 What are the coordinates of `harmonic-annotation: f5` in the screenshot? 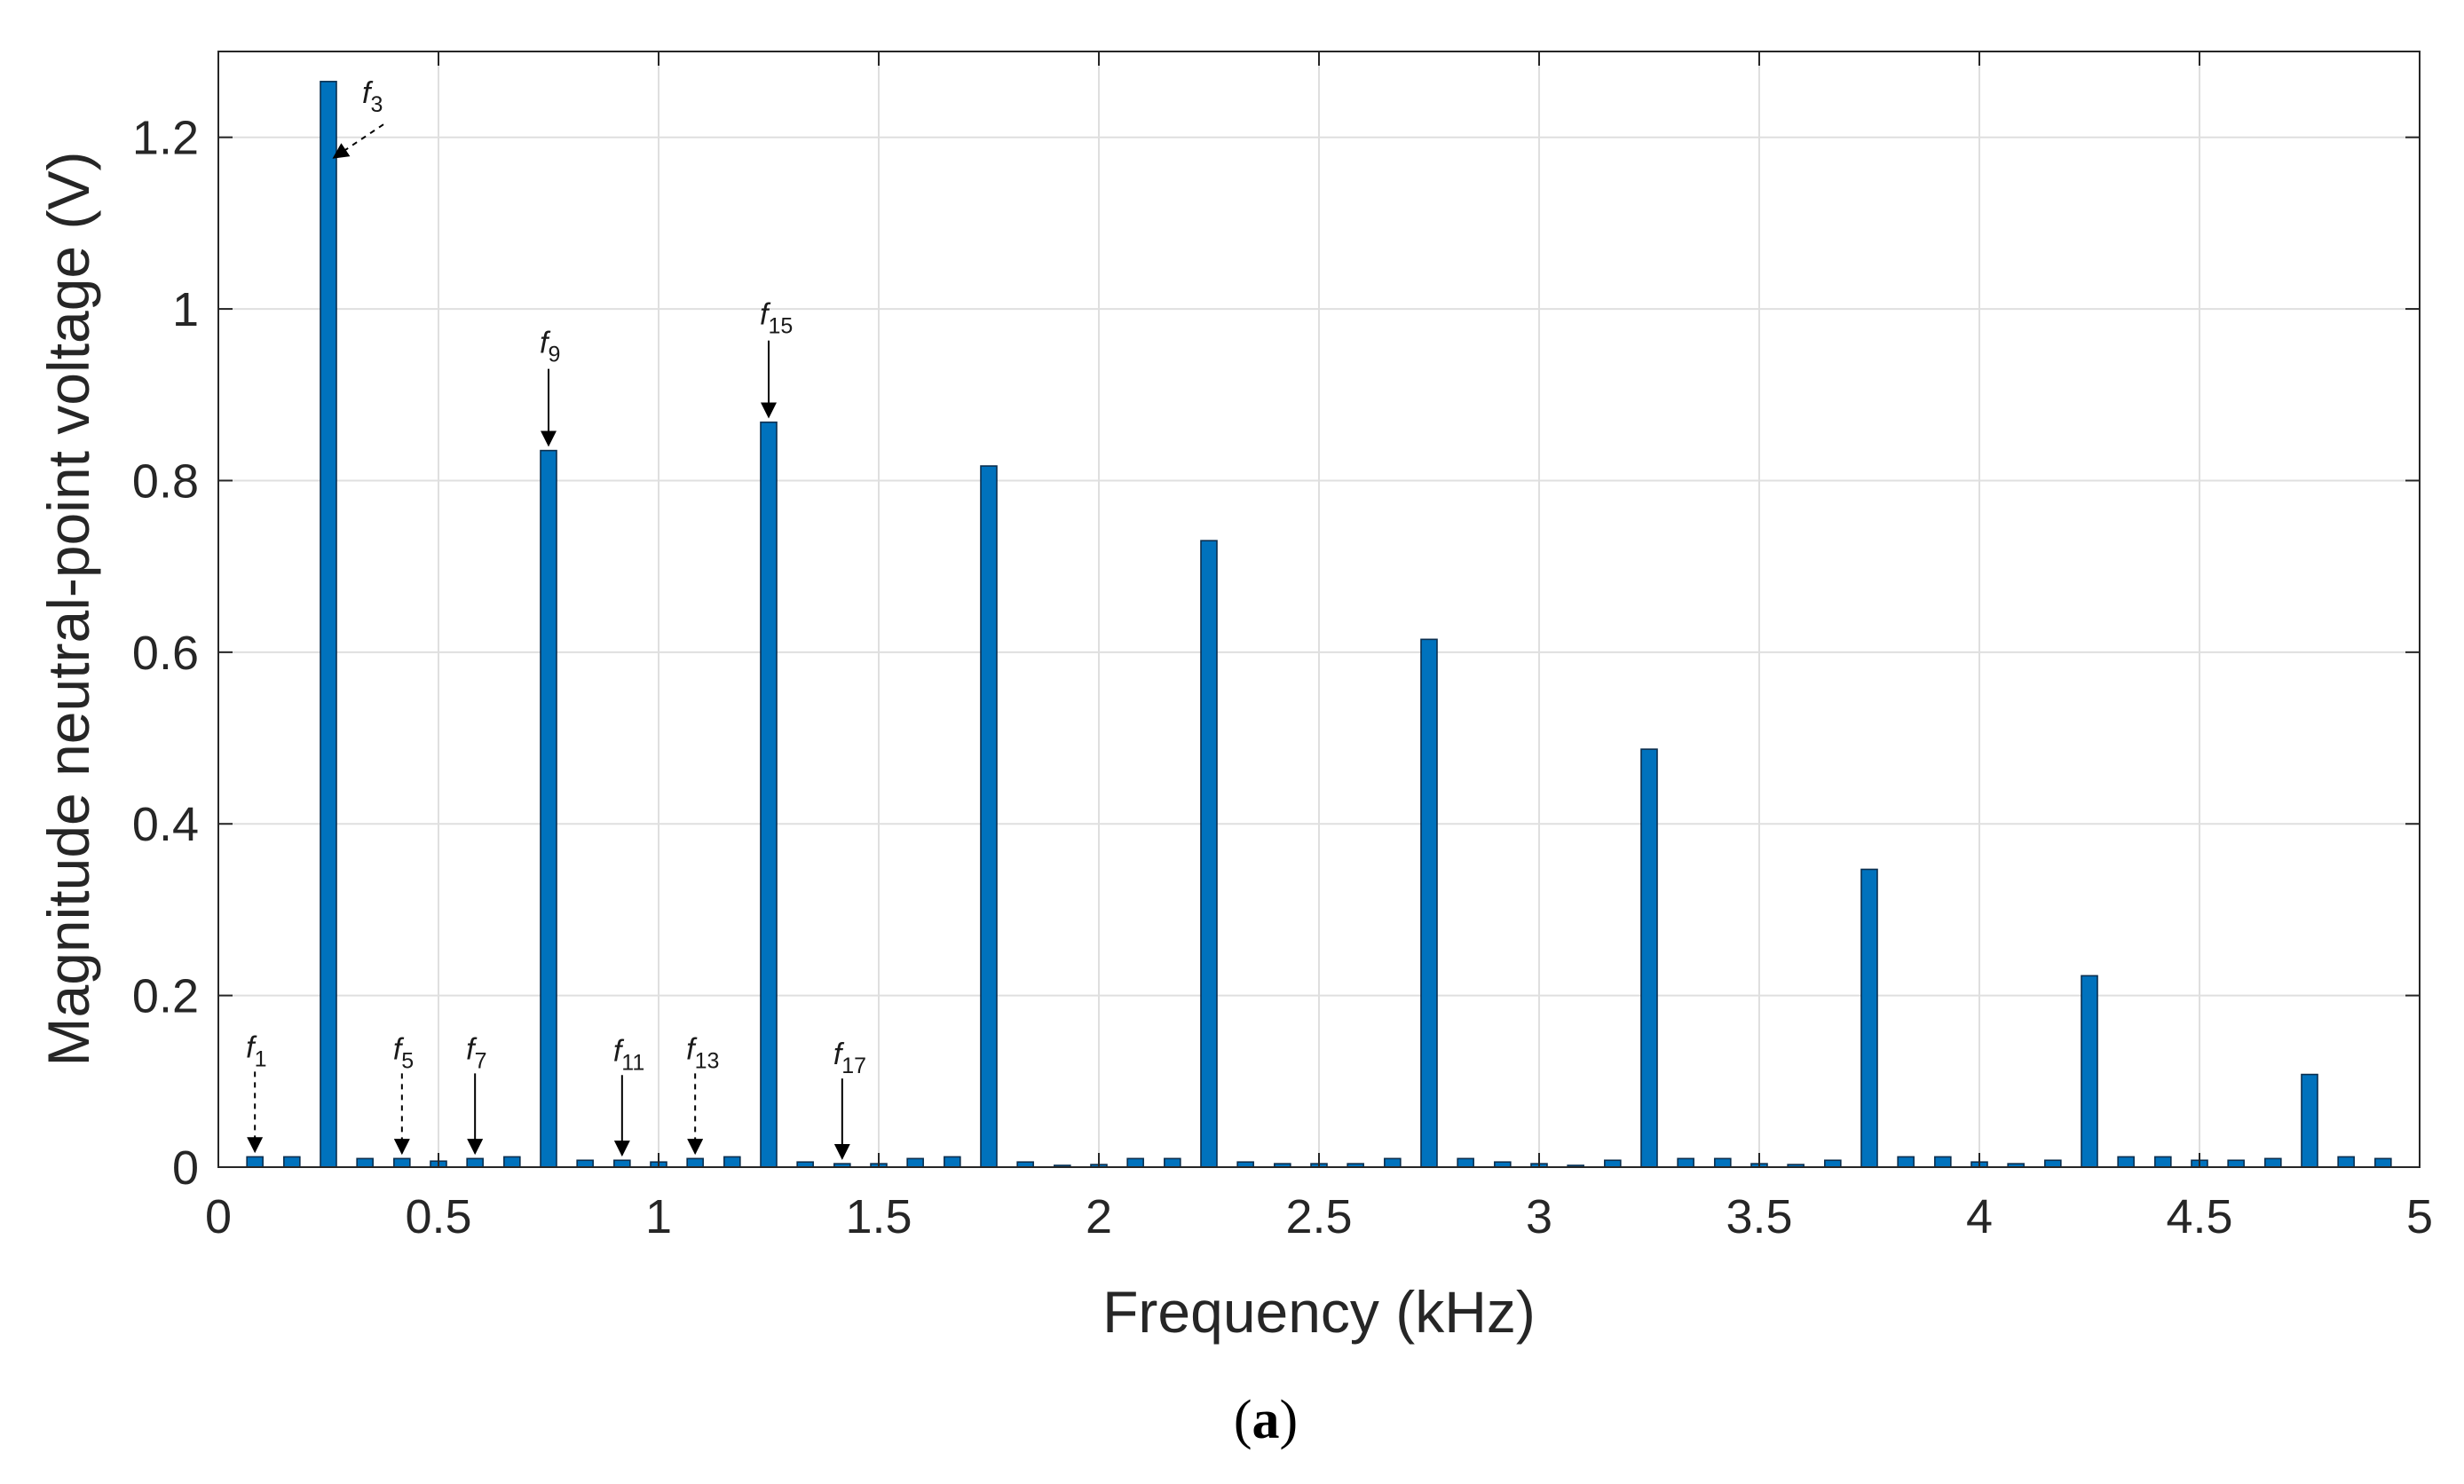 It's located at (403, 1094).